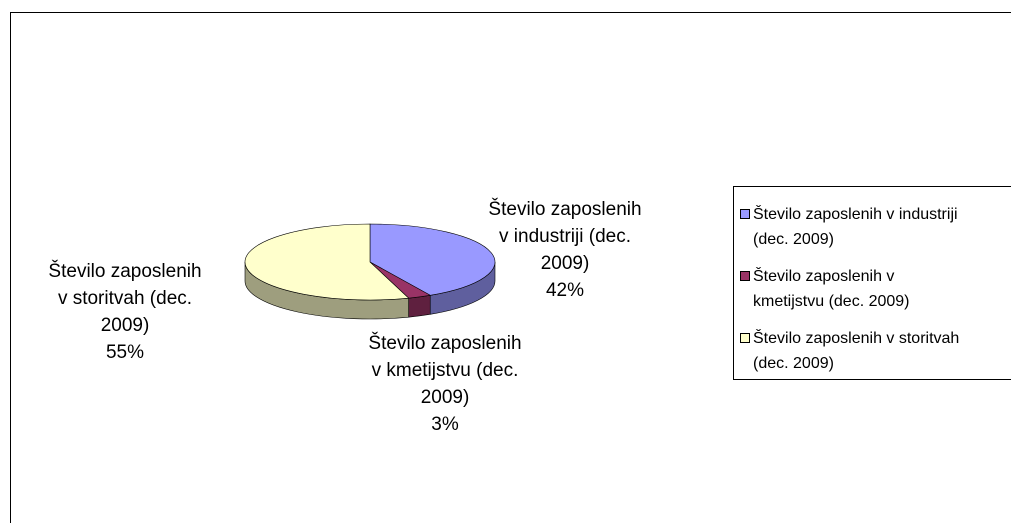 The height and width of the screenshot is (523, 1011). Describe the element at coordinates (445, 424) in the screenshot. I see `data-label-value: 3%` at that location.